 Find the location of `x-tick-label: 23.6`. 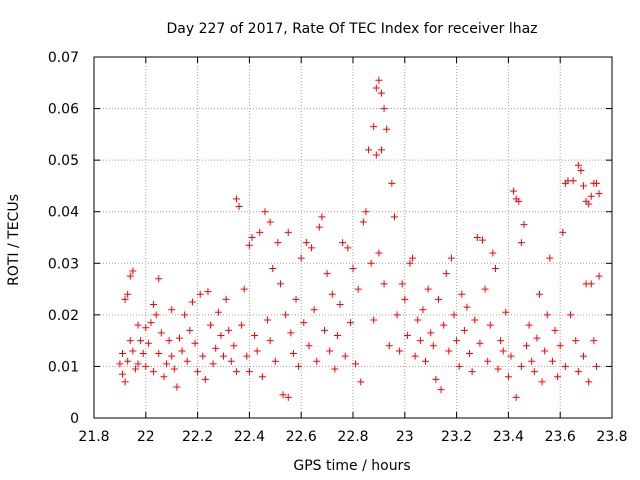

x-tick-label: 23.6 is located at coordinates (560, 437).